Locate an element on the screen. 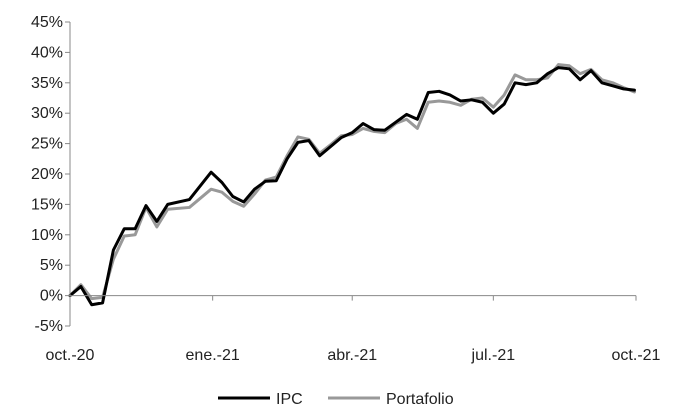  legend: IPC Portafolio is located at coordinates (336, 399).